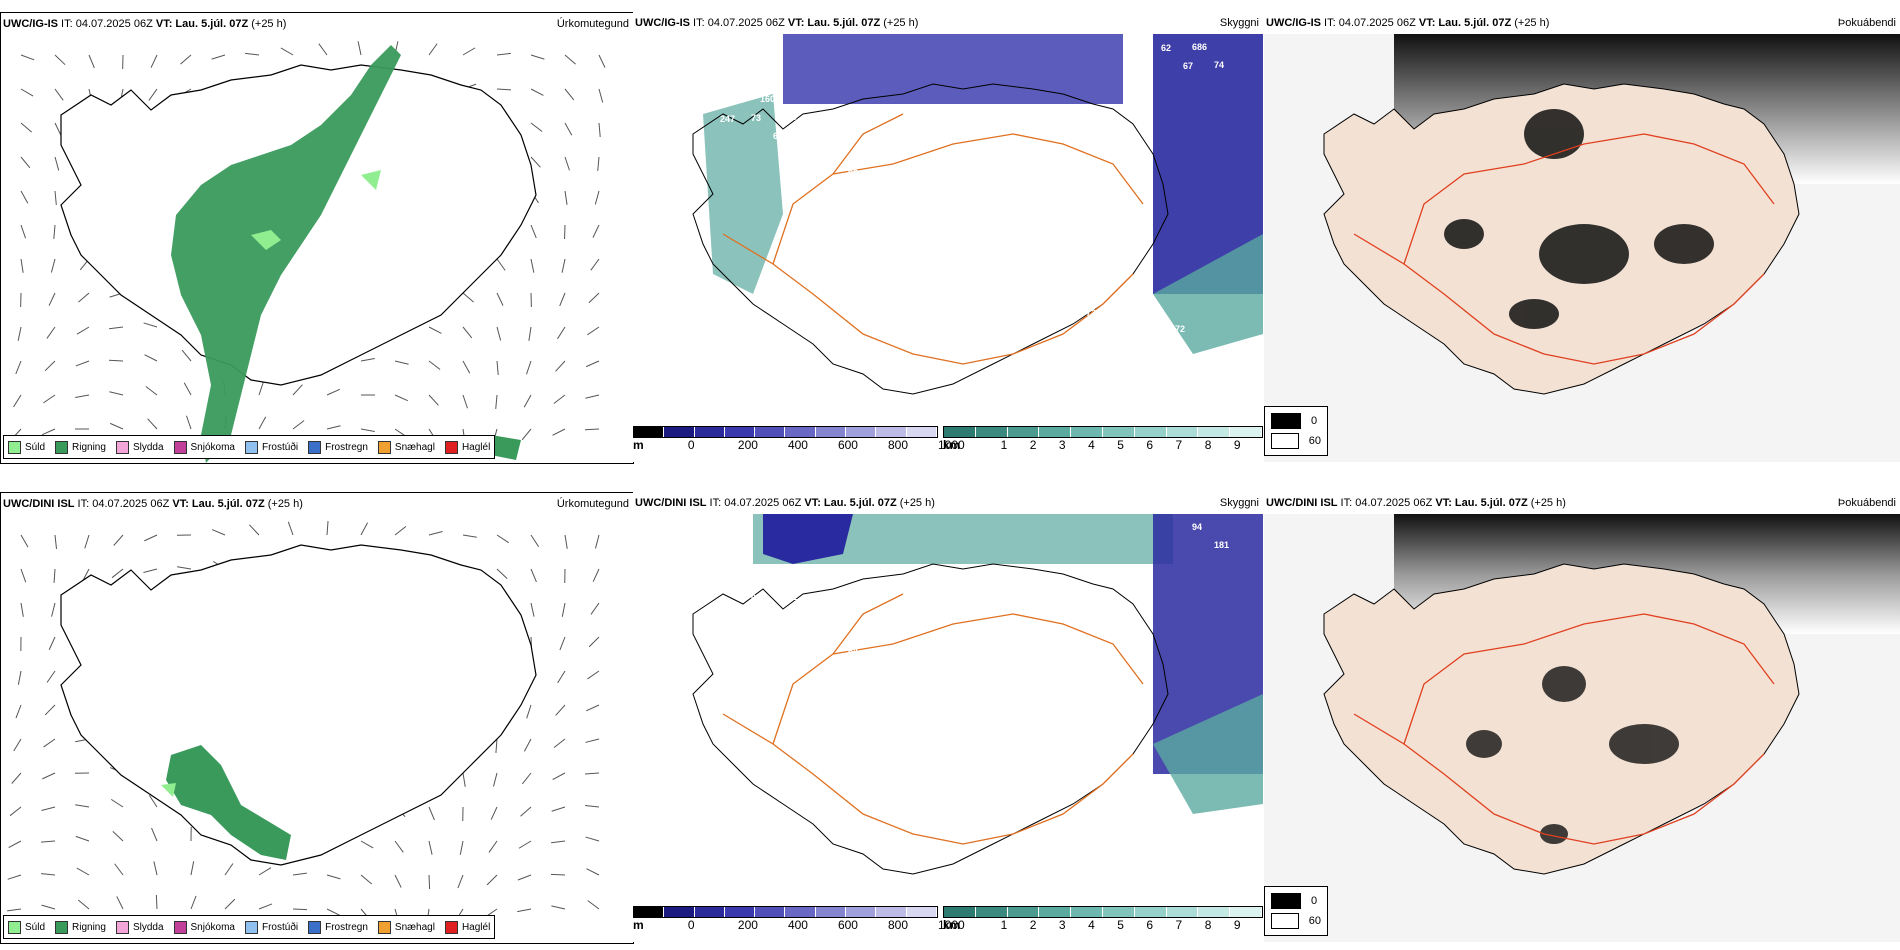 This screenshot has height=950, width=1900. I want to click on visibility-value: 92, so click(1144, 330).